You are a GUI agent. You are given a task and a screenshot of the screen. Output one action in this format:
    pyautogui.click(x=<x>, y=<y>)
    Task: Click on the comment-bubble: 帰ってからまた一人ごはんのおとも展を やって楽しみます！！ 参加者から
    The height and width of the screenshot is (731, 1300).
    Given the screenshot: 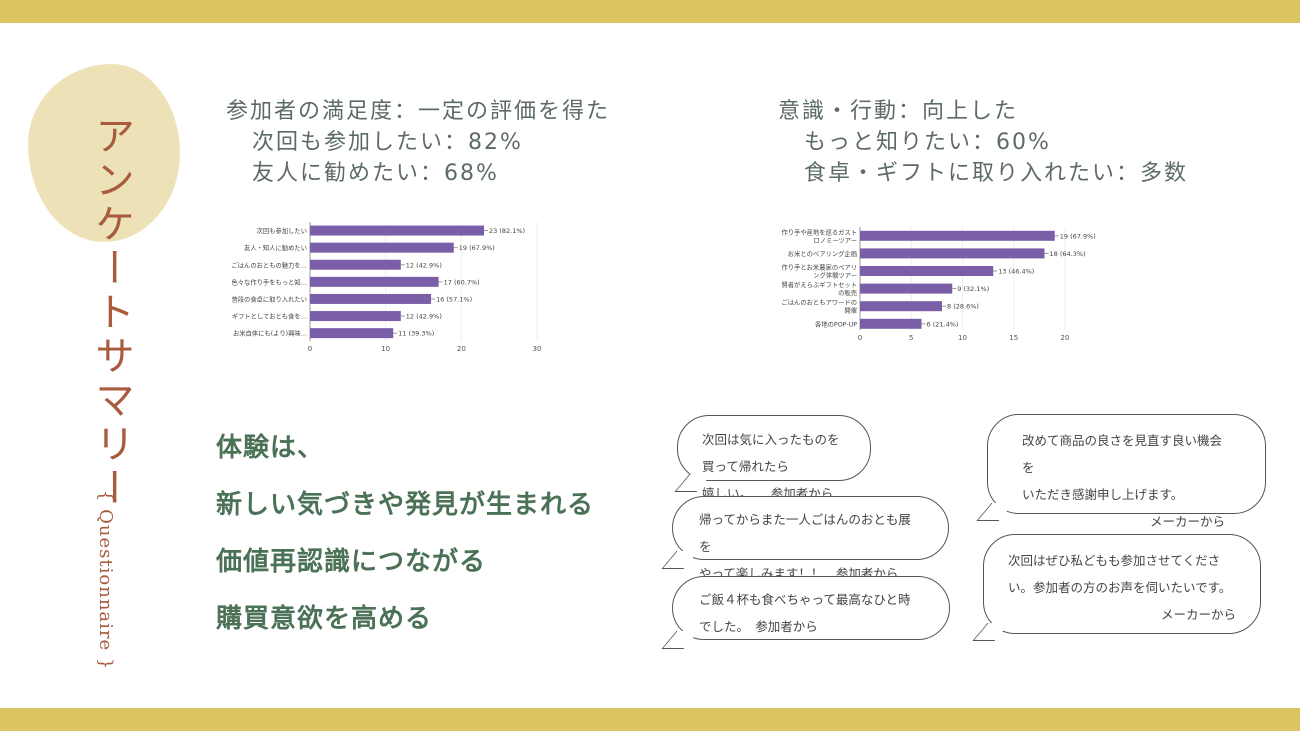 What is the action you would take?
    pyautogui.click(x=805, y=538)
    